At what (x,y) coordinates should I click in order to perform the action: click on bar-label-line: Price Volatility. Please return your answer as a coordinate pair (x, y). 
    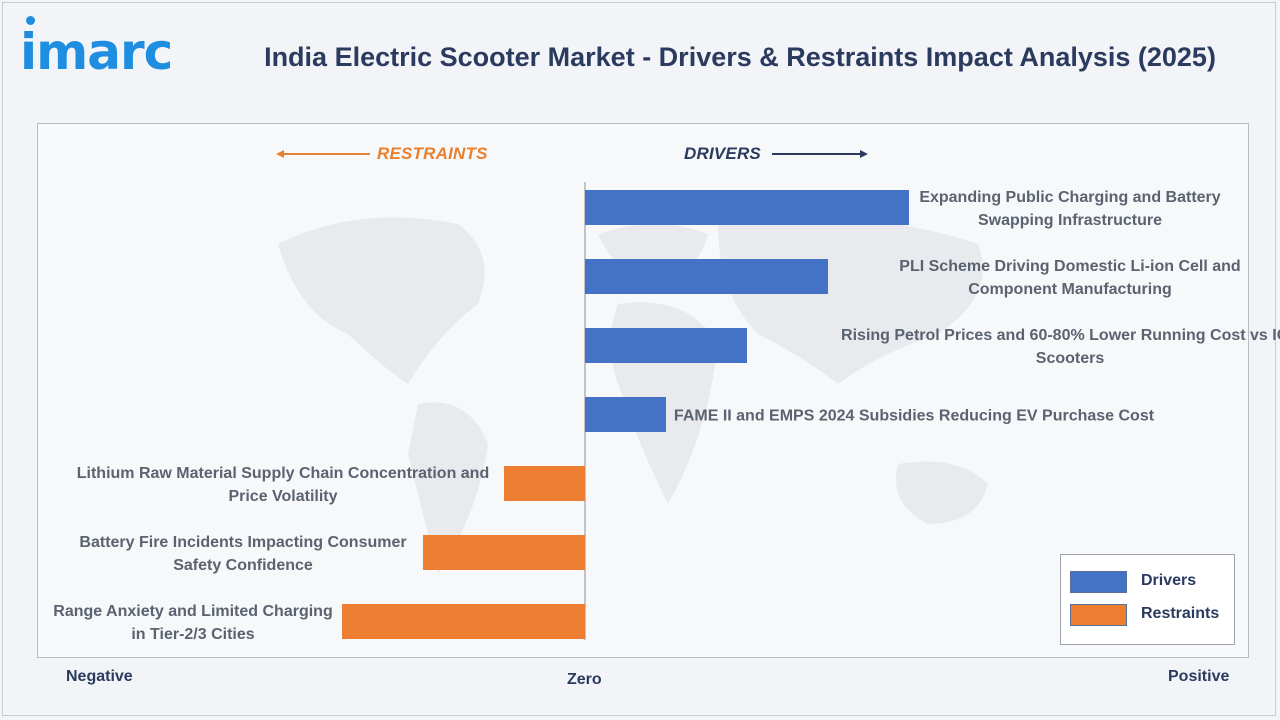
    Looking at the image, I should click on (282, 496).